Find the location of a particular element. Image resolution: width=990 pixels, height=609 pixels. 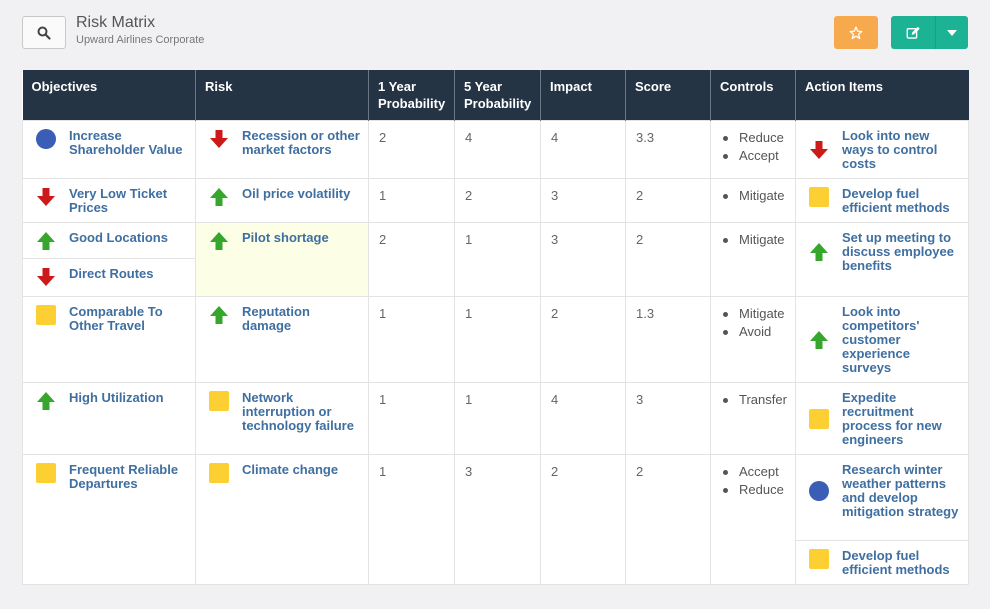

risk-item-label: Oil price volatility is located at coordinates (296, 193).